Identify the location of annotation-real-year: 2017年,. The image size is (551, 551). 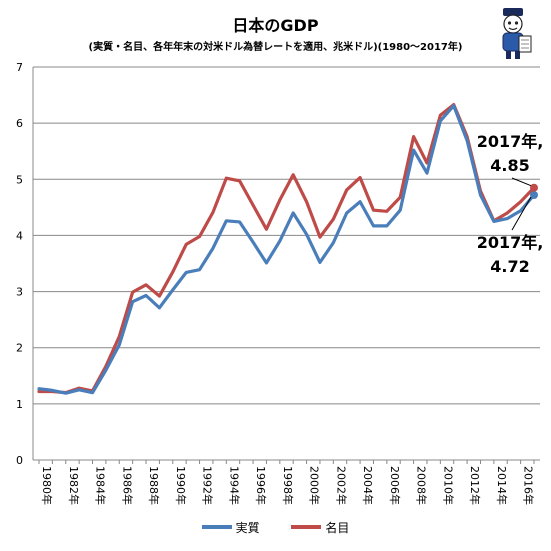
(510, 242).